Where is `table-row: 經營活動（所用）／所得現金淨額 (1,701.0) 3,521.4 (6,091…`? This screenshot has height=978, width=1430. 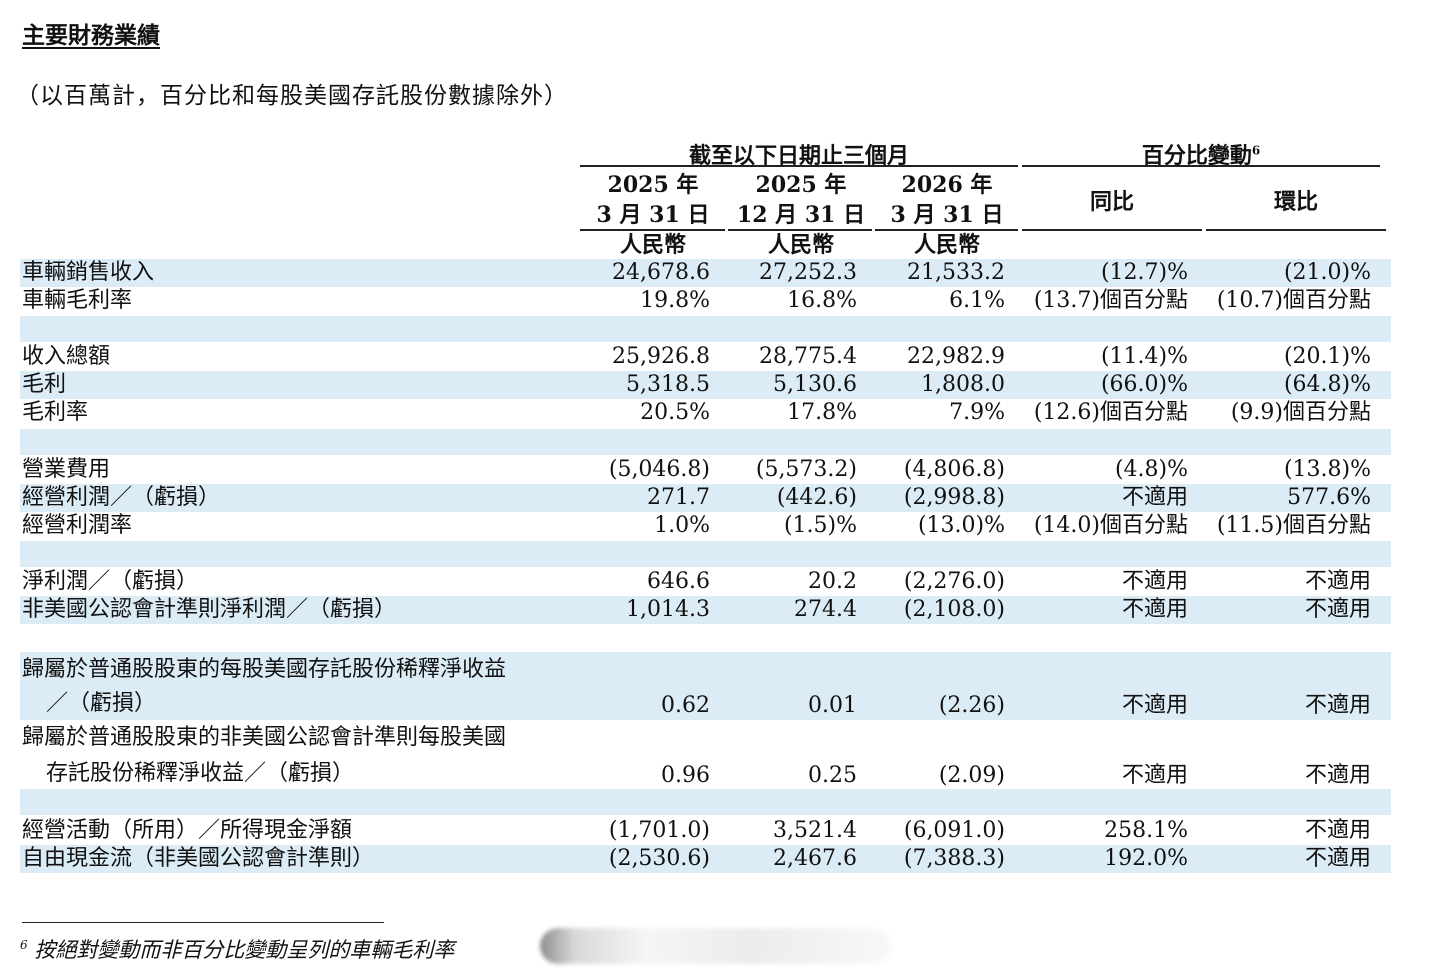 table-row: 經營活動（所用）／所得現金淨額 (1,701.0) 3,521.4 (6,091… is located at coordinates (705, 831).